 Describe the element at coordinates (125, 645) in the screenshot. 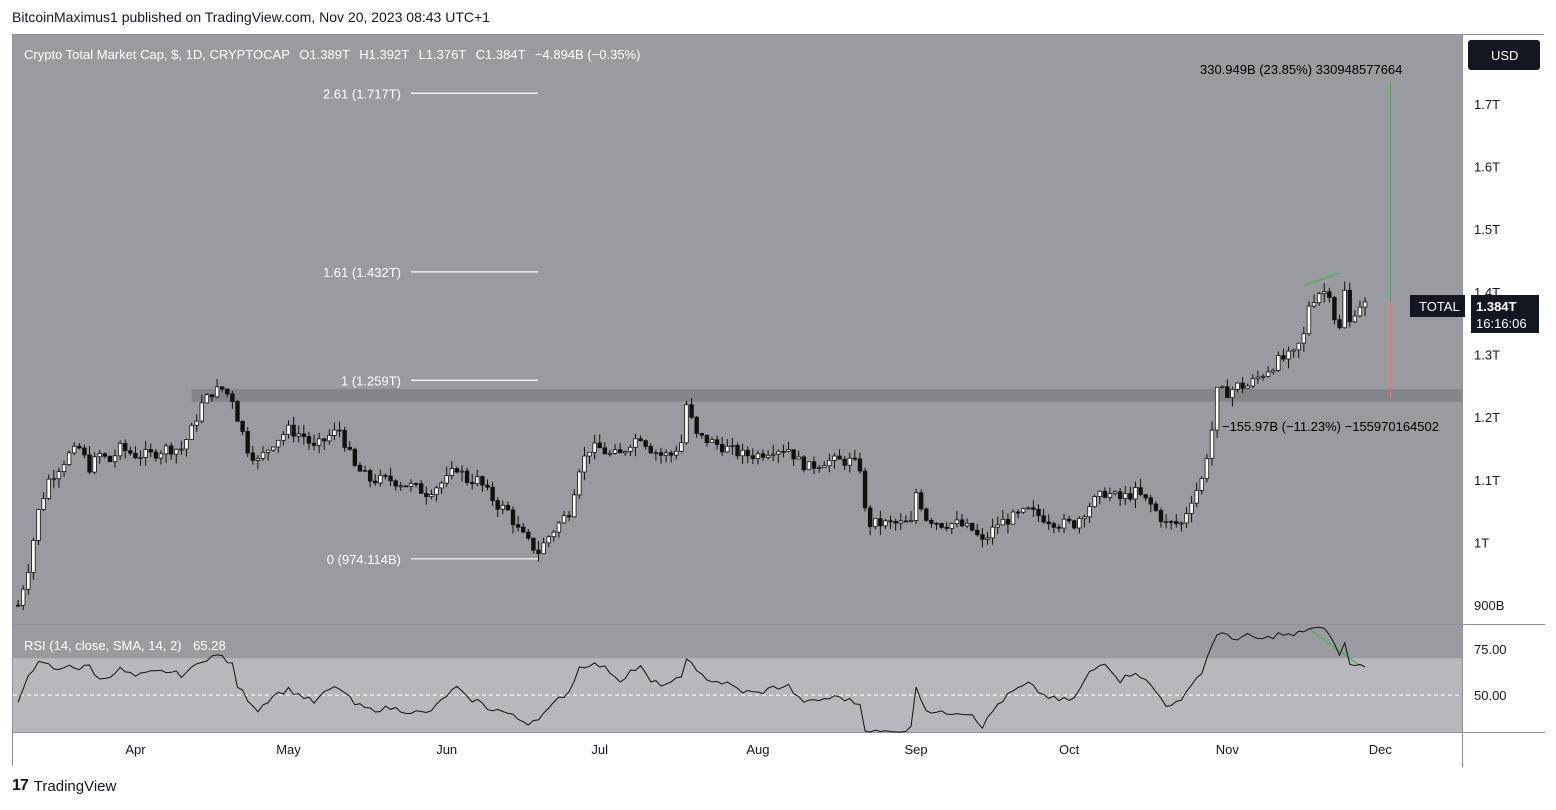

I see `rsi-legend: RSI (14, close, SMA, 14, 2) 65.28` at that location.